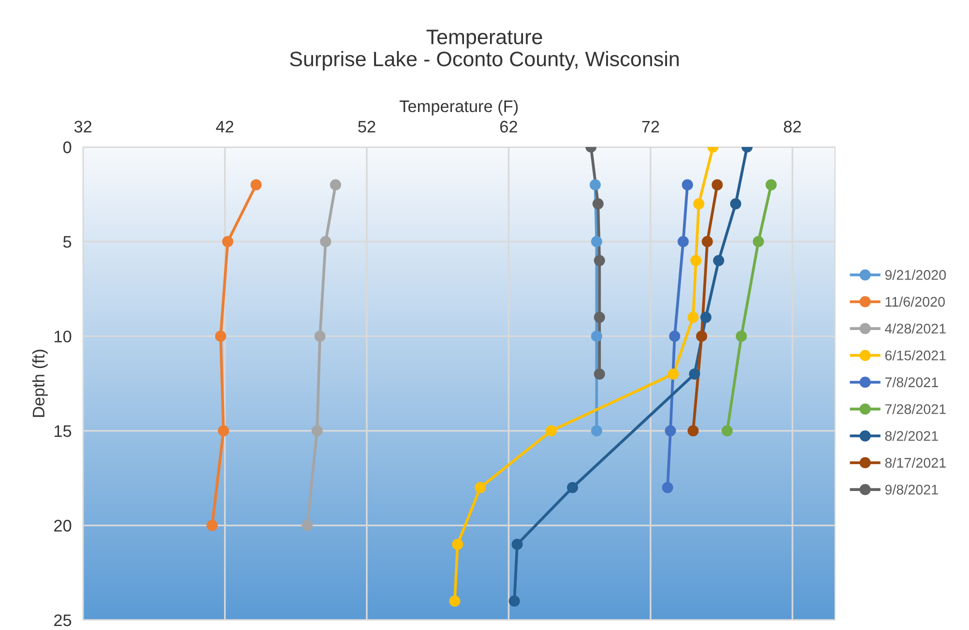  Describe the element at coordinates (915, 409) in the screenshot. I see `legend-label: 7/28/2021` at that location.